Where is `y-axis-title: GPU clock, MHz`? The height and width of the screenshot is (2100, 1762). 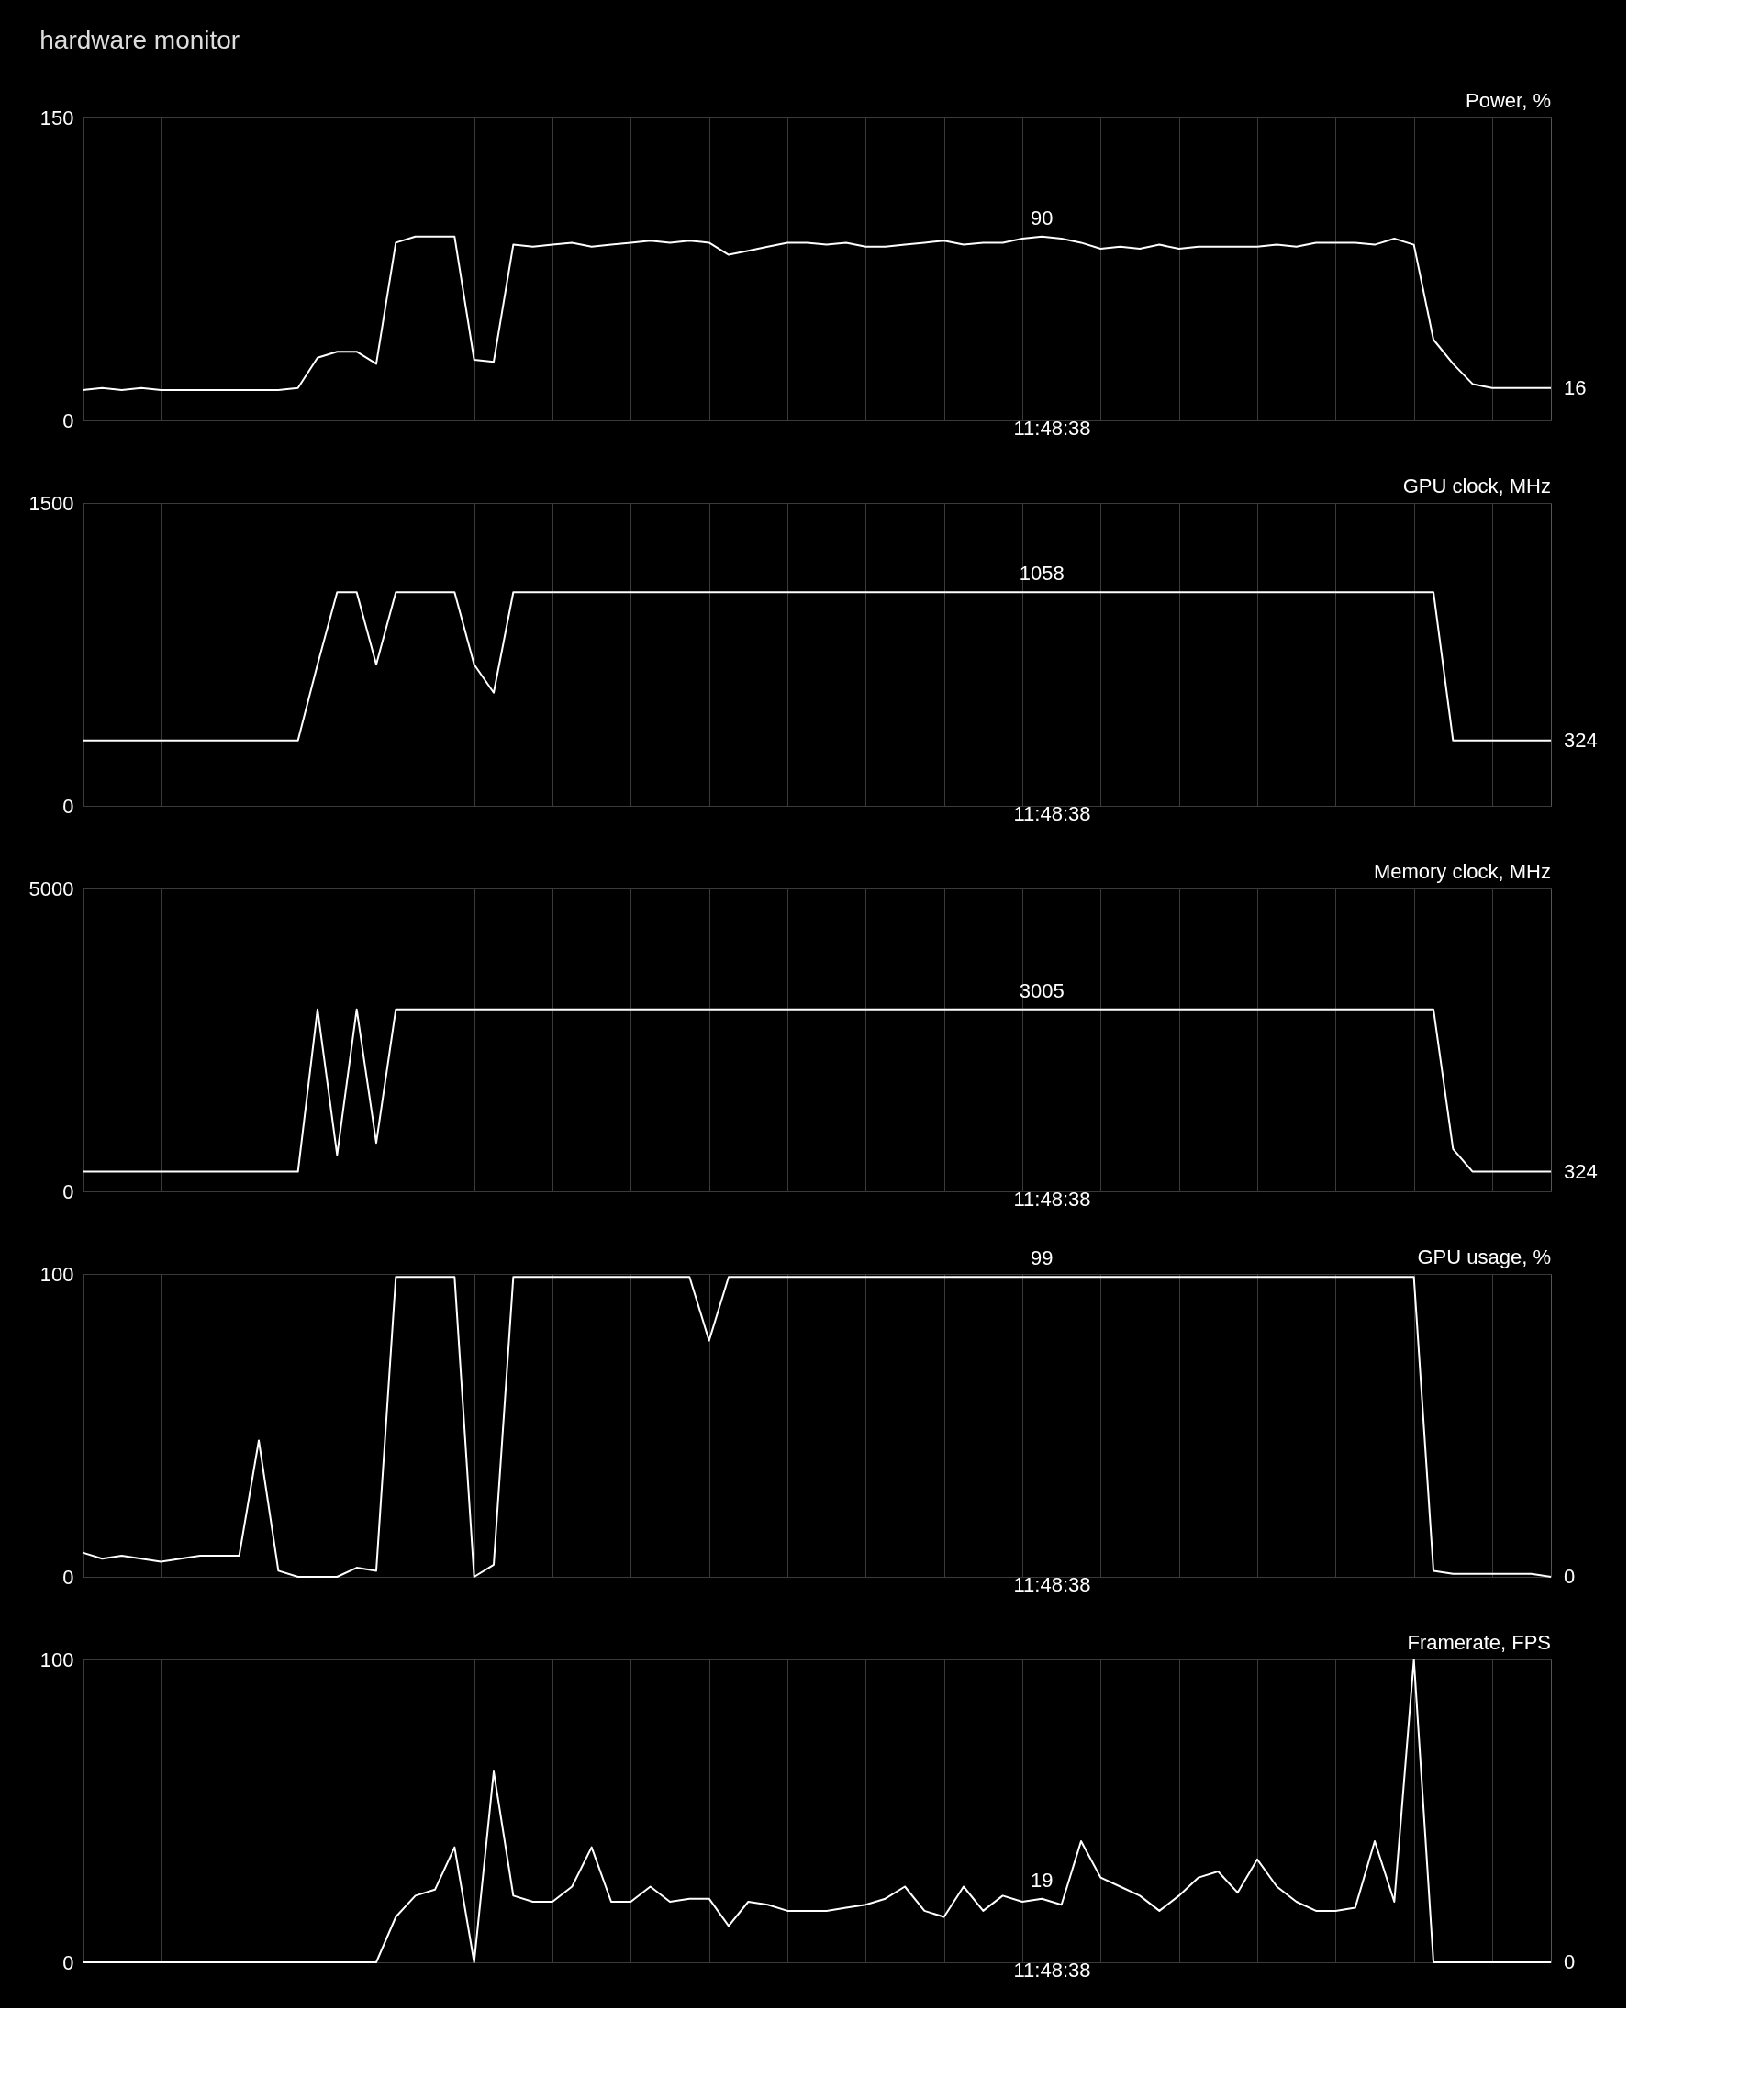
y-axis-title: GPU clock, MHz is located at coordinates (1476, 486).